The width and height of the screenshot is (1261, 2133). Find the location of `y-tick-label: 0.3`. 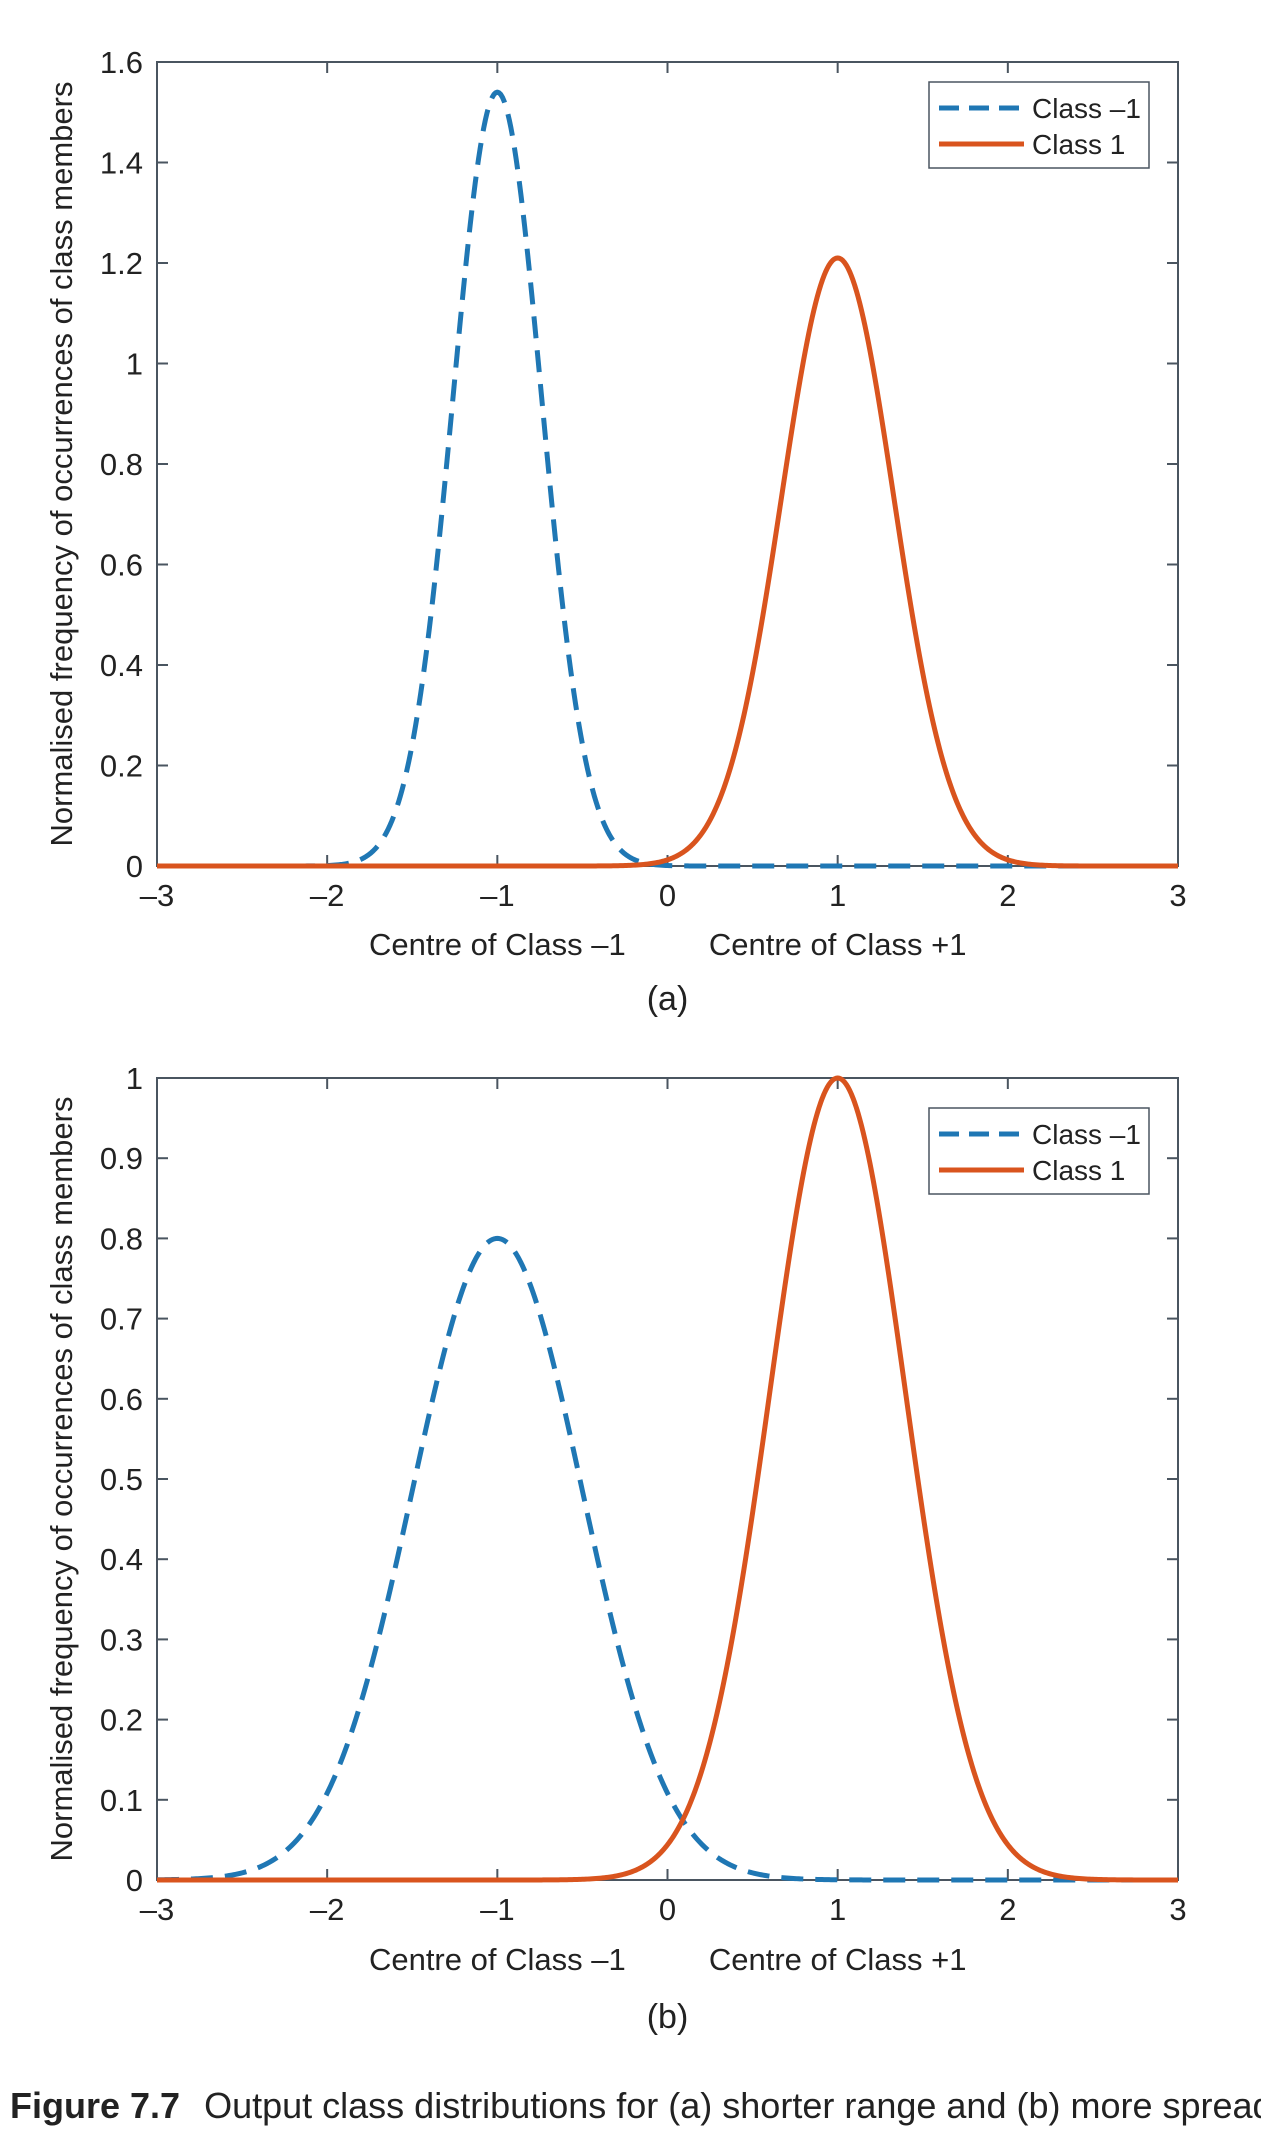

y-tick-label: 0.3 is located at coordinates (121, 1639).